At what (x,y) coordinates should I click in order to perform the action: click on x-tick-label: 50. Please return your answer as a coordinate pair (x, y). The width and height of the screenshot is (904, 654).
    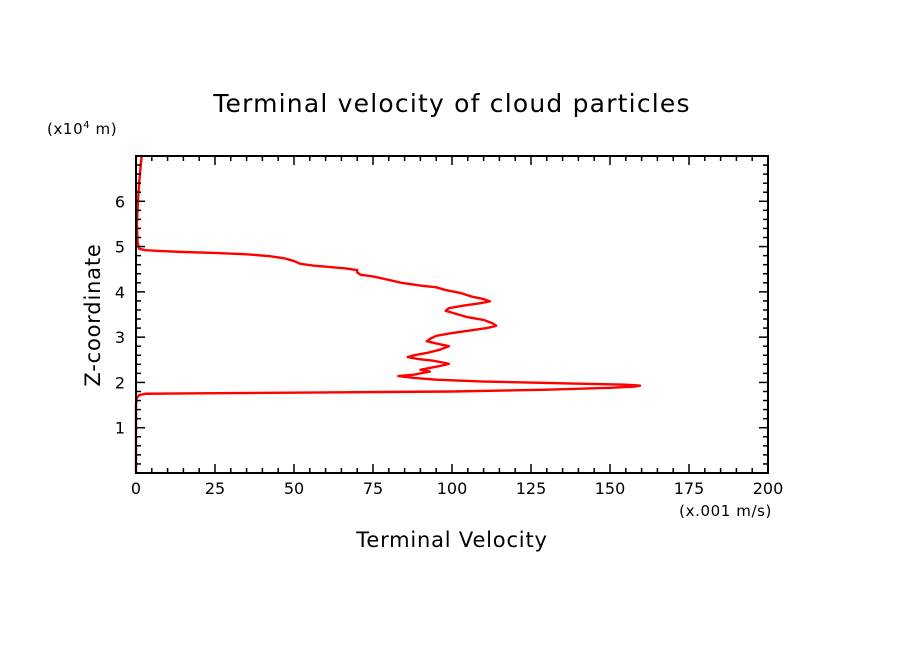
    Looking at the image, I should click on (294, 488).